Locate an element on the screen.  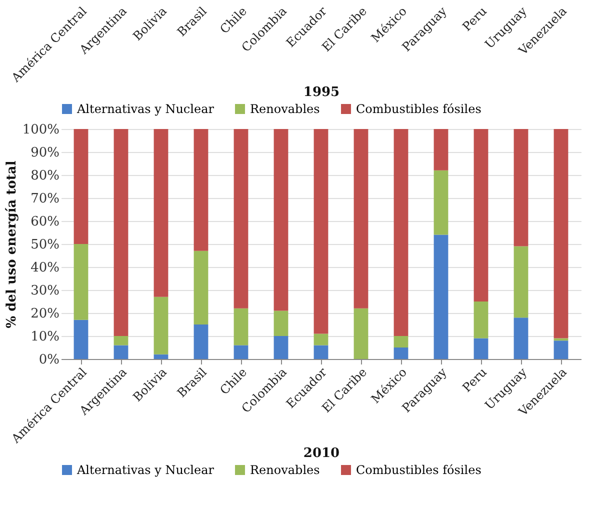
y-tick-label: 80% is located at coordinates (45, 176).